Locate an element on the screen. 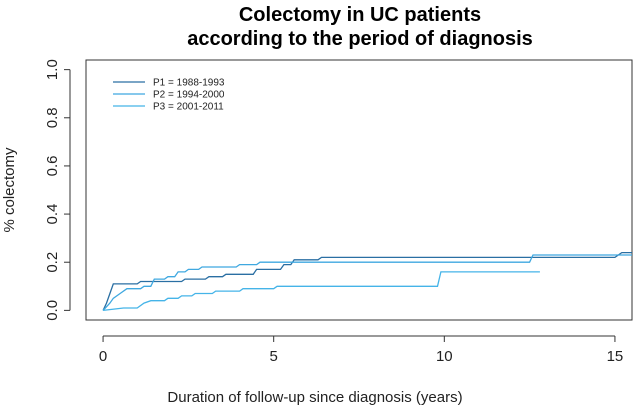 The height and width of the screenshot is (408, 634). series-line-p1 is located at coordinates (367, 281).